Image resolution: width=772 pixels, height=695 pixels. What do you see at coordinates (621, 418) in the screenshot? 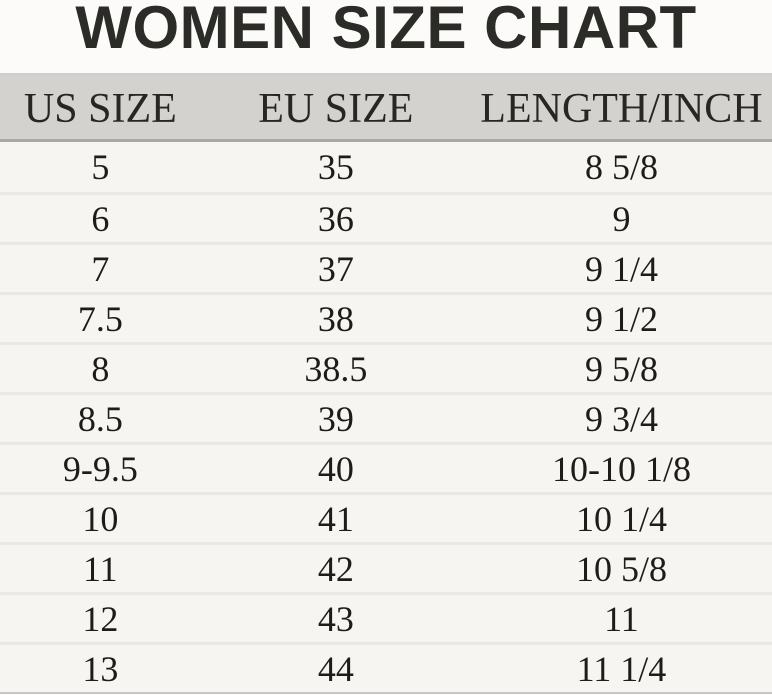
I see `cell-length: 9 3/4` at bounding box center [621, 418].